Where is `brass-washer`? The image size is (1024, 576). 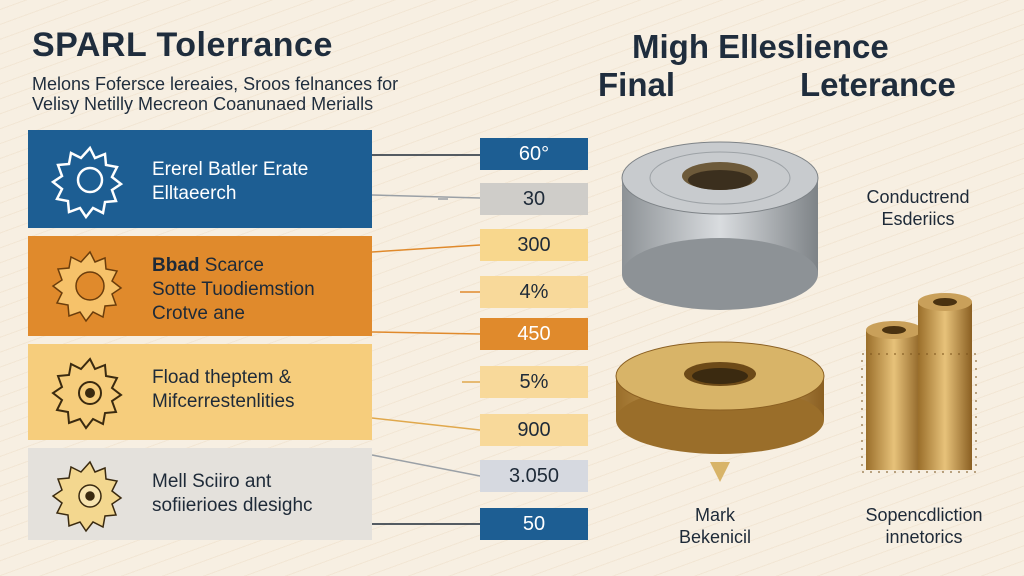 brass-washer is located at coordinates (720, 397).